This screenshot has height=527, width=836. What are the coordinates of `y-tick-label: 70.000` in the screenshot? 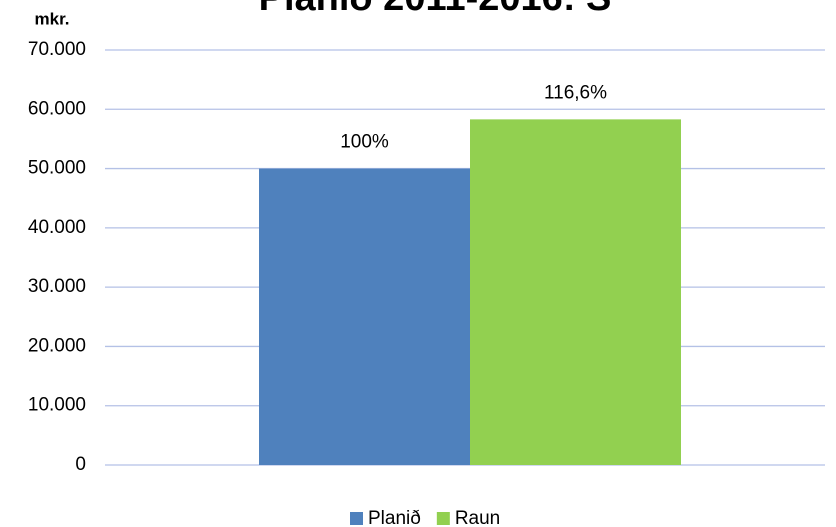 It's located at (57, 49).